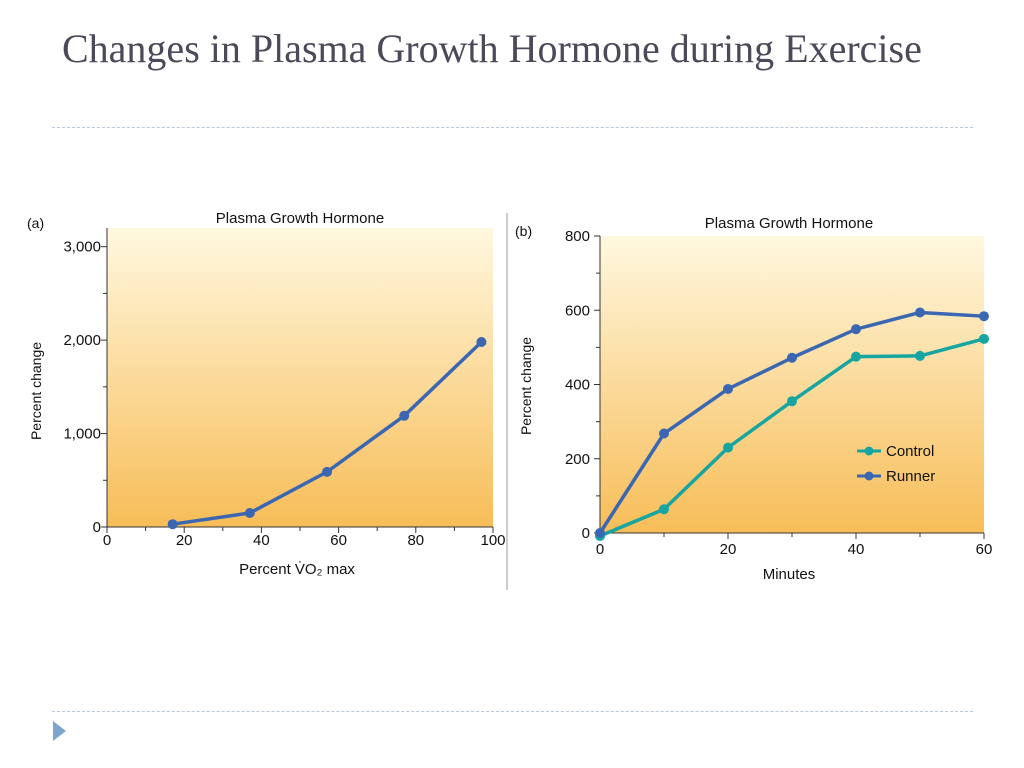 The image size is (1024, 768). I want to click on legend-control-marker, so click(869, 451).